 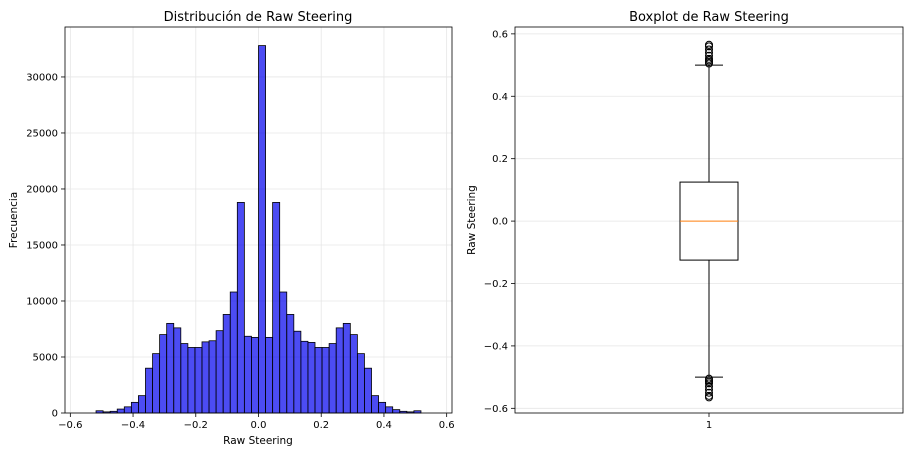 What do you see at coordinates (258, 17) in the screenshot?
I see `histogram-title: Distribución de Raw Steering` at bounding box center [258, 17].